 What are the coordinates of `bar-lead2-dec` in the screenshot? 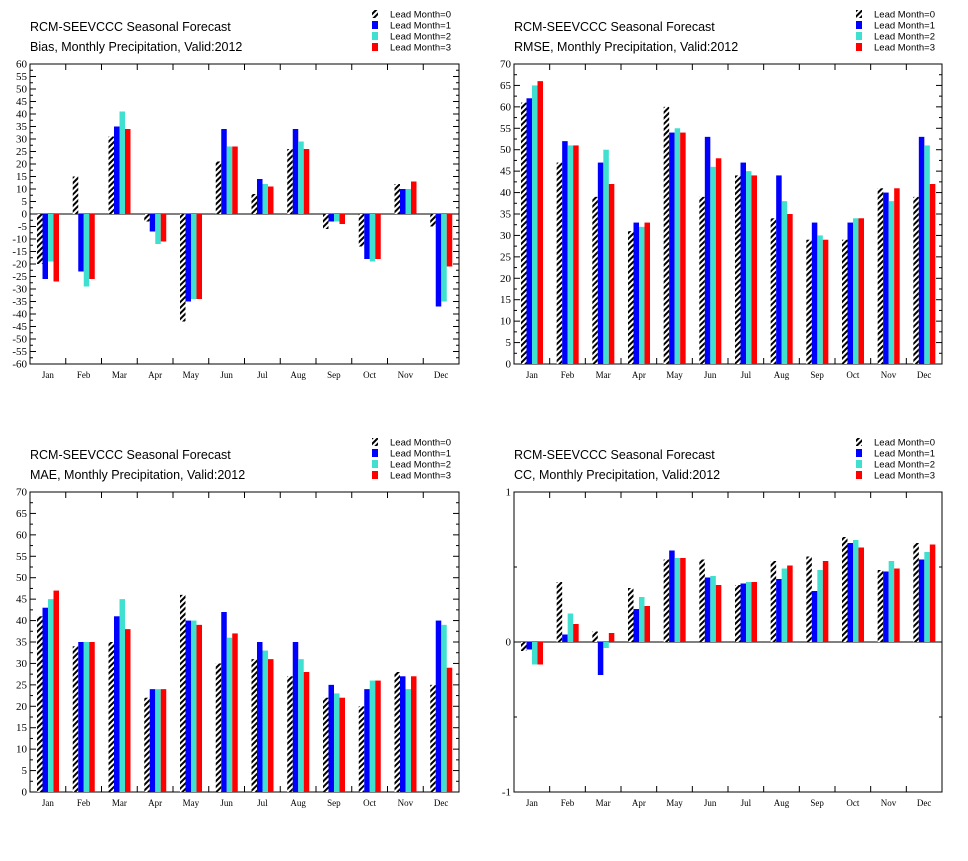 It's located at (927, 254).